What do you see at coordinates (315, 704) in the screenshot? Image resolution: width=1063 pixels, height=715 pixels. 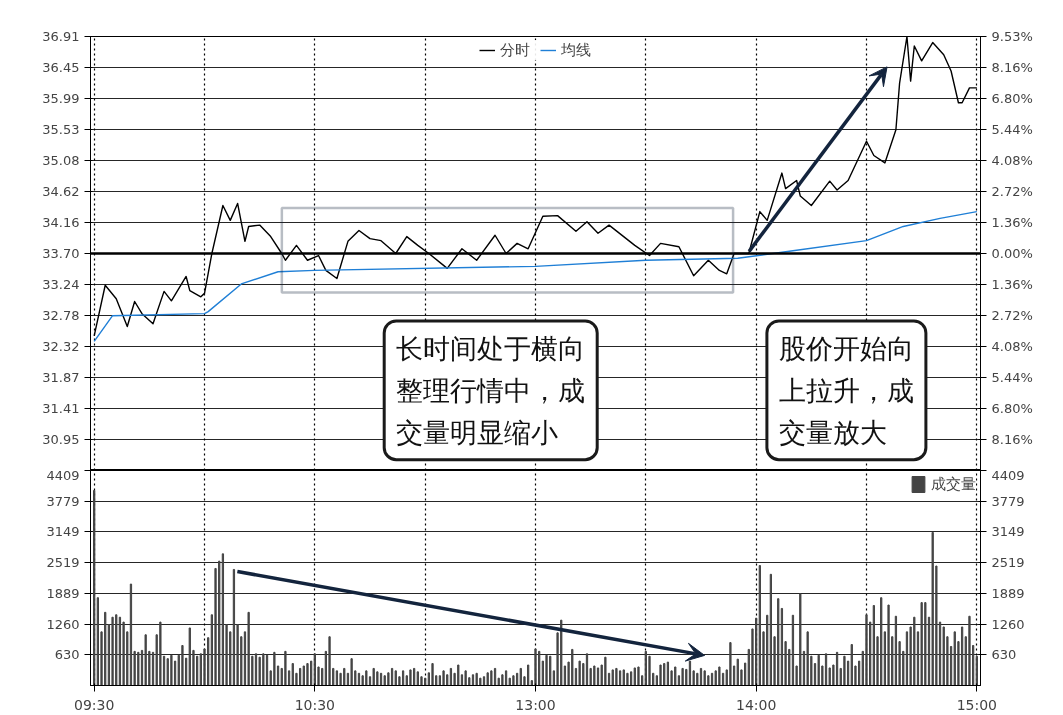 I see `x-tick-label: 10:30` at bounding box center [315, 704].